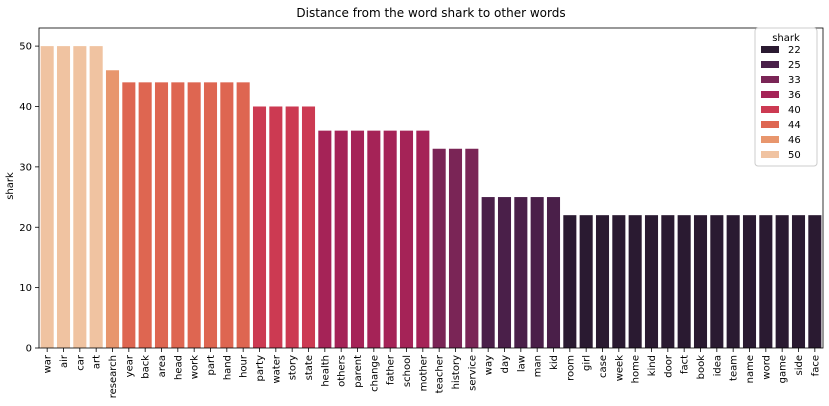 This screenshot has width=829, height=406. What do you see at coordinates (227, 367) in the screenshot?
I see `x-tick-label: hand` at bounding box center [227, 367].